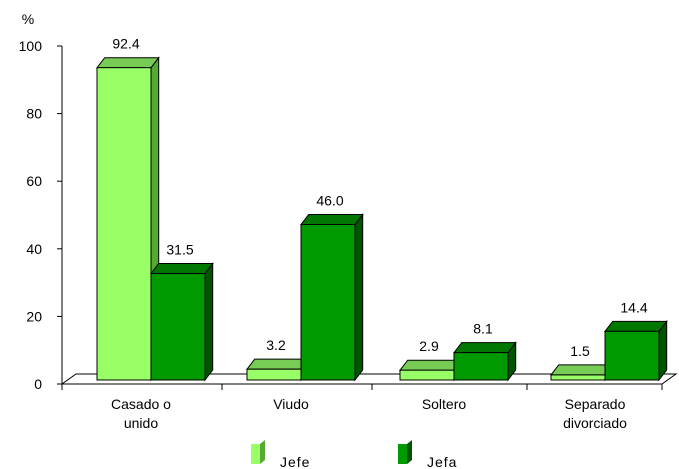  Describe the element at coordinates (141, 423) in the screenshot. I see `x-tick-label: unido` at that location.